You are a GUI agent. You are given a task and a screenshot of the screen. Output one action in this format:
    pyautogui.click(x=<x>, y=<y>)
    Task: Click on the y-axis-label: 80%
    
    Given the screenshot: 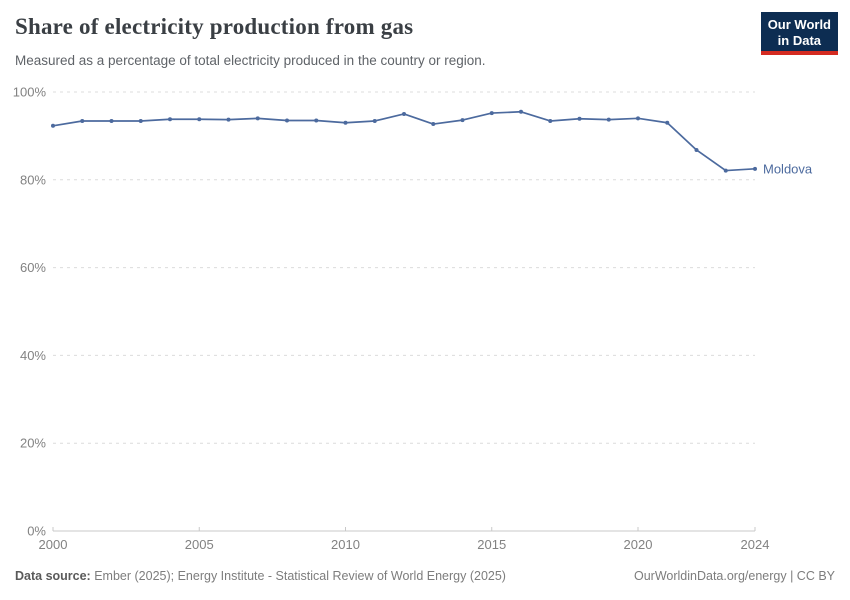 What is the action you would take?
    pyautogui.click(x=33, y=179)
    